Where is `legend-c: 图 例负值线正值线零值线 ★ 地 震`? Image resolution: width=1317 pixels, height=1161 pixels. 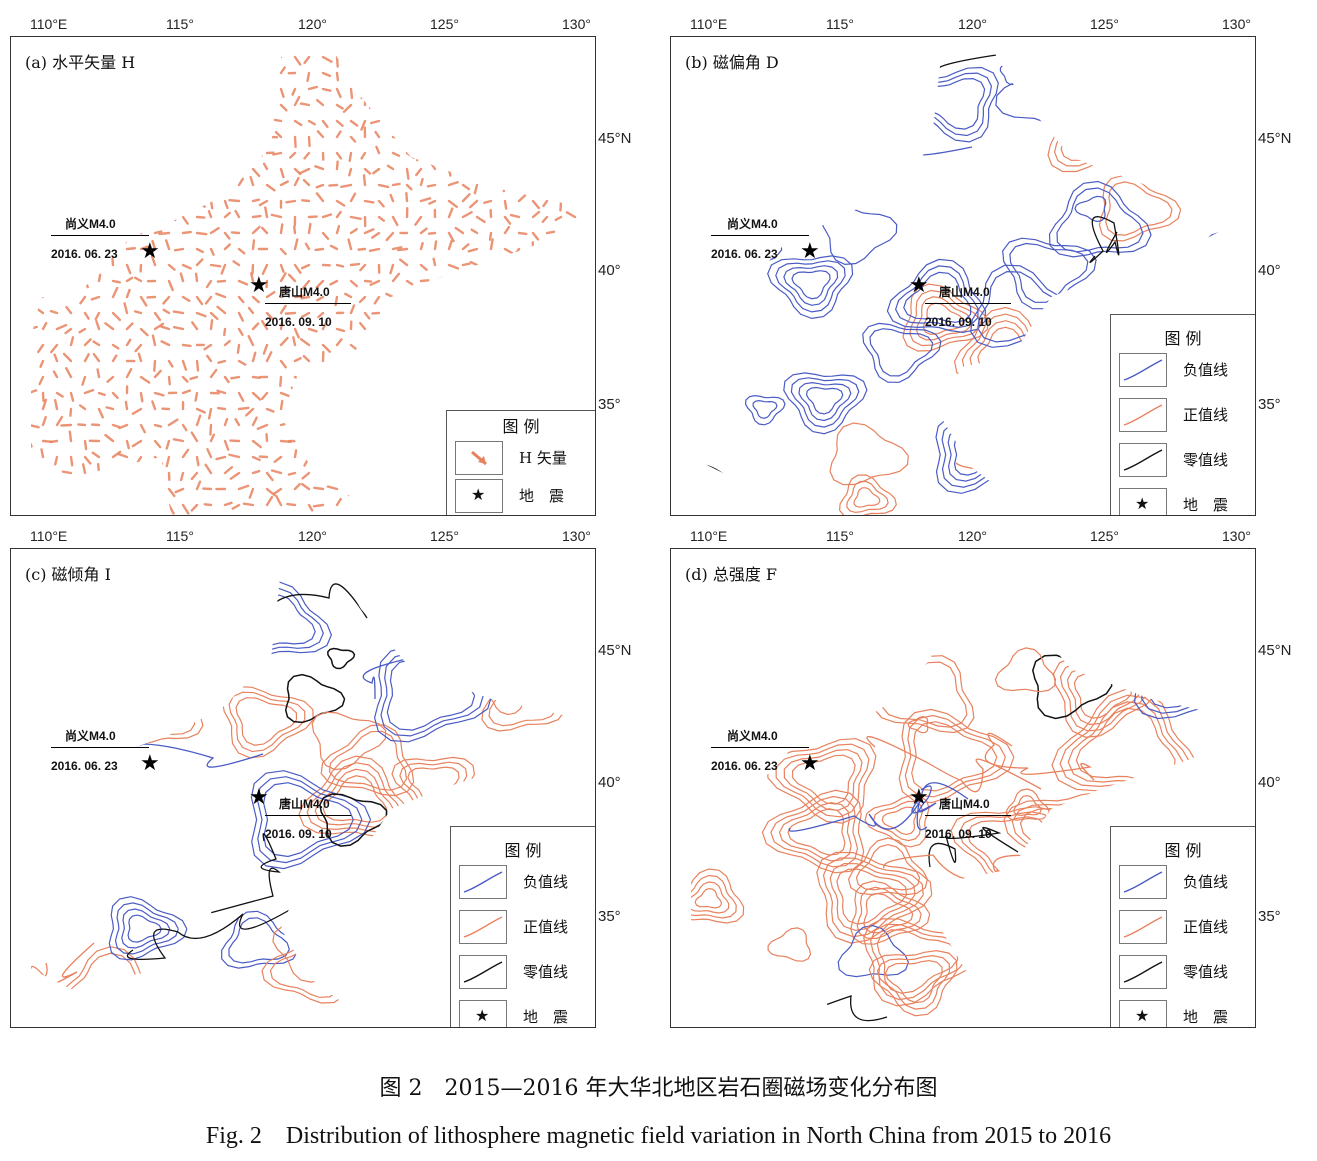
legend-c: 图 例负值线正值线零值线 ★ 地 震 is located at coordinates (522, 926).